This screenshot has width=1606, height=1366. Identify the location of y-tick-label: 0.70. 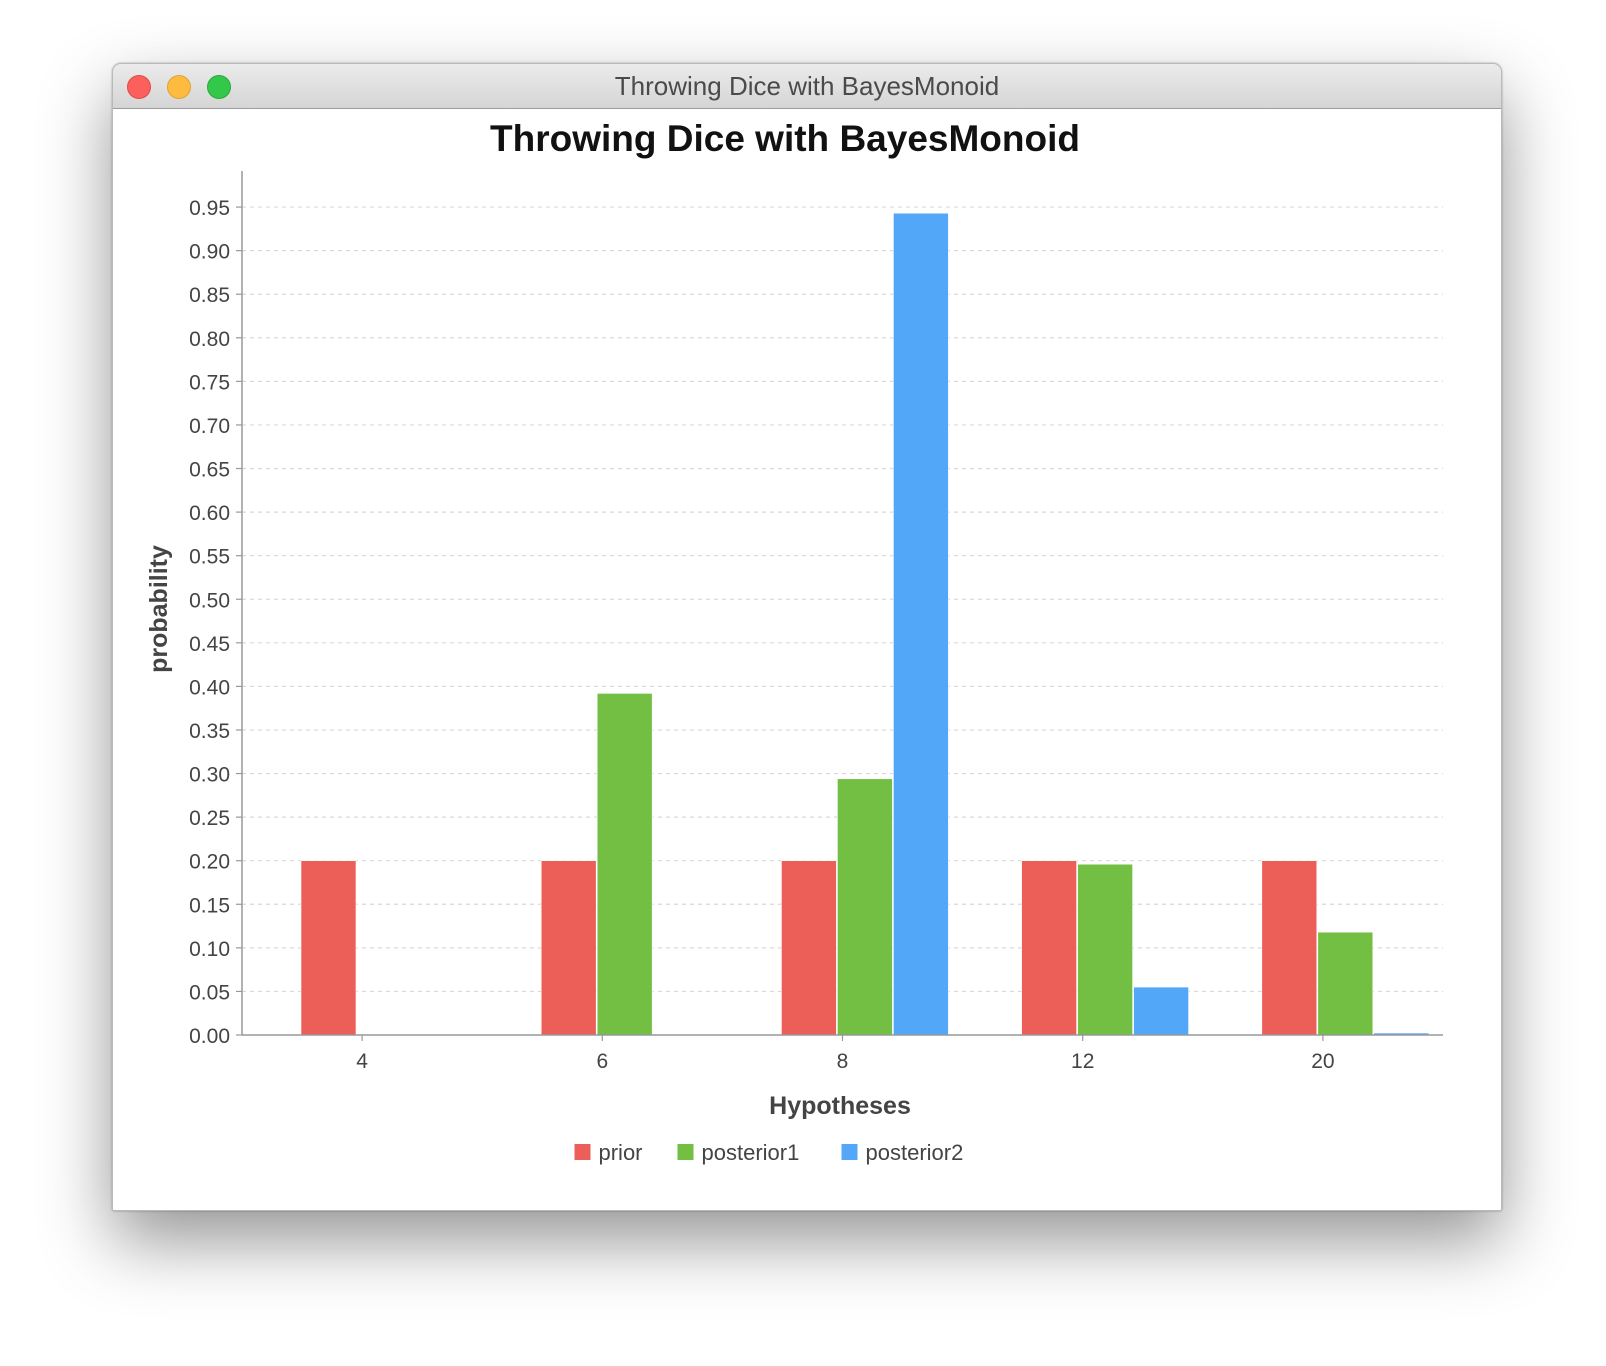
(209, 426).